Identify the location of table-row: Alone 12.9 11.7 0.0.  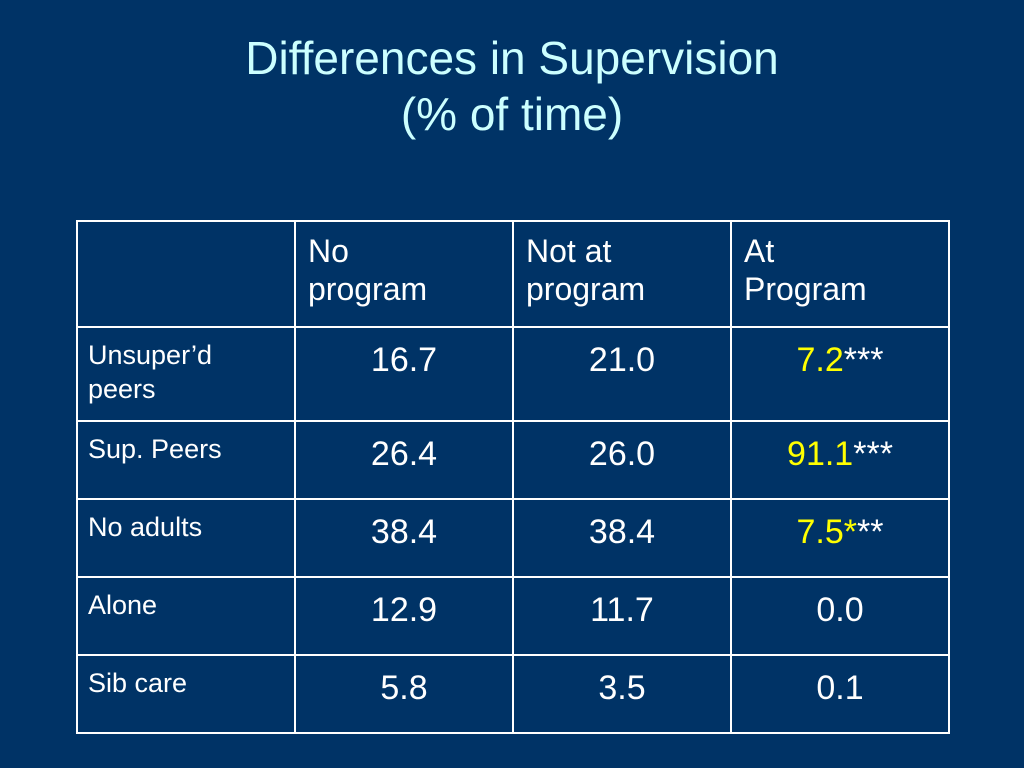
(513, 616).